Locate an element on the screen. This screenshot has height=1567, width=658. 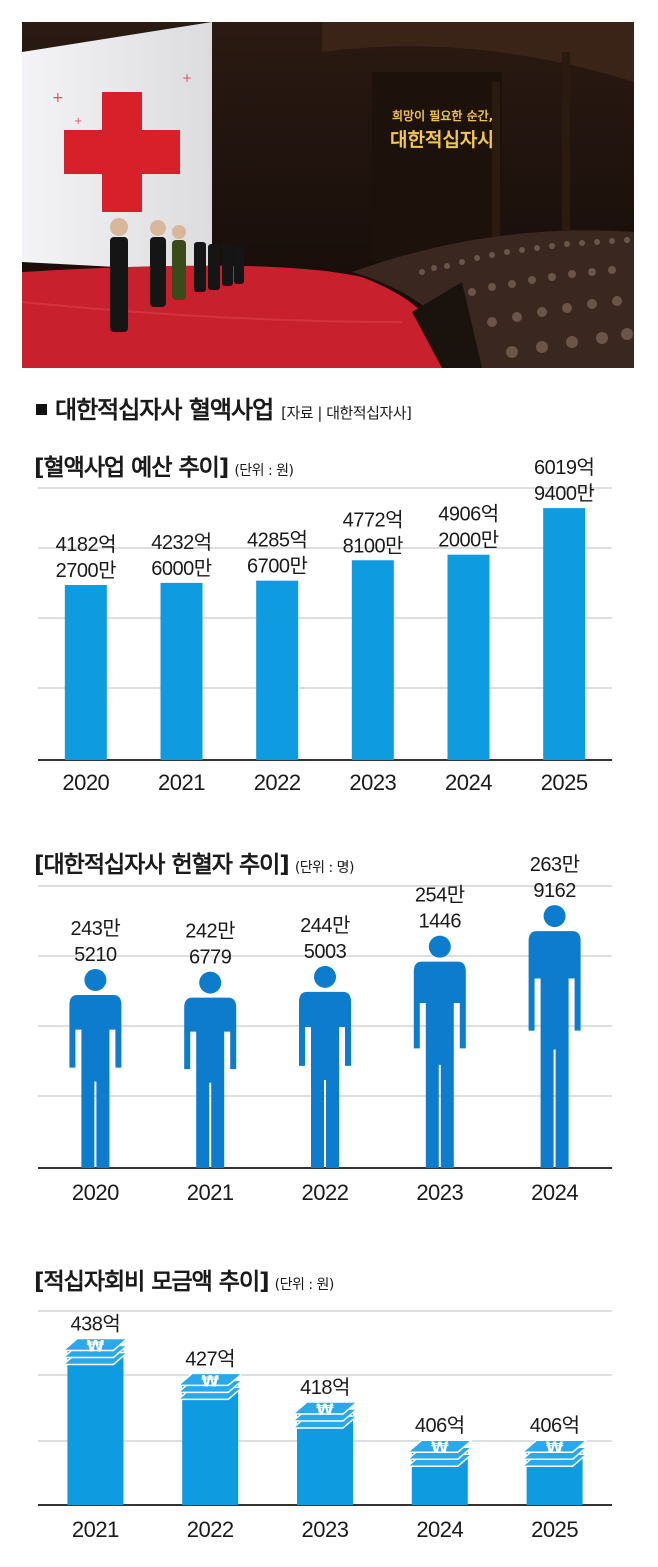
banner-line-2: 대한적십자사 is located at coordinates (442, 140).